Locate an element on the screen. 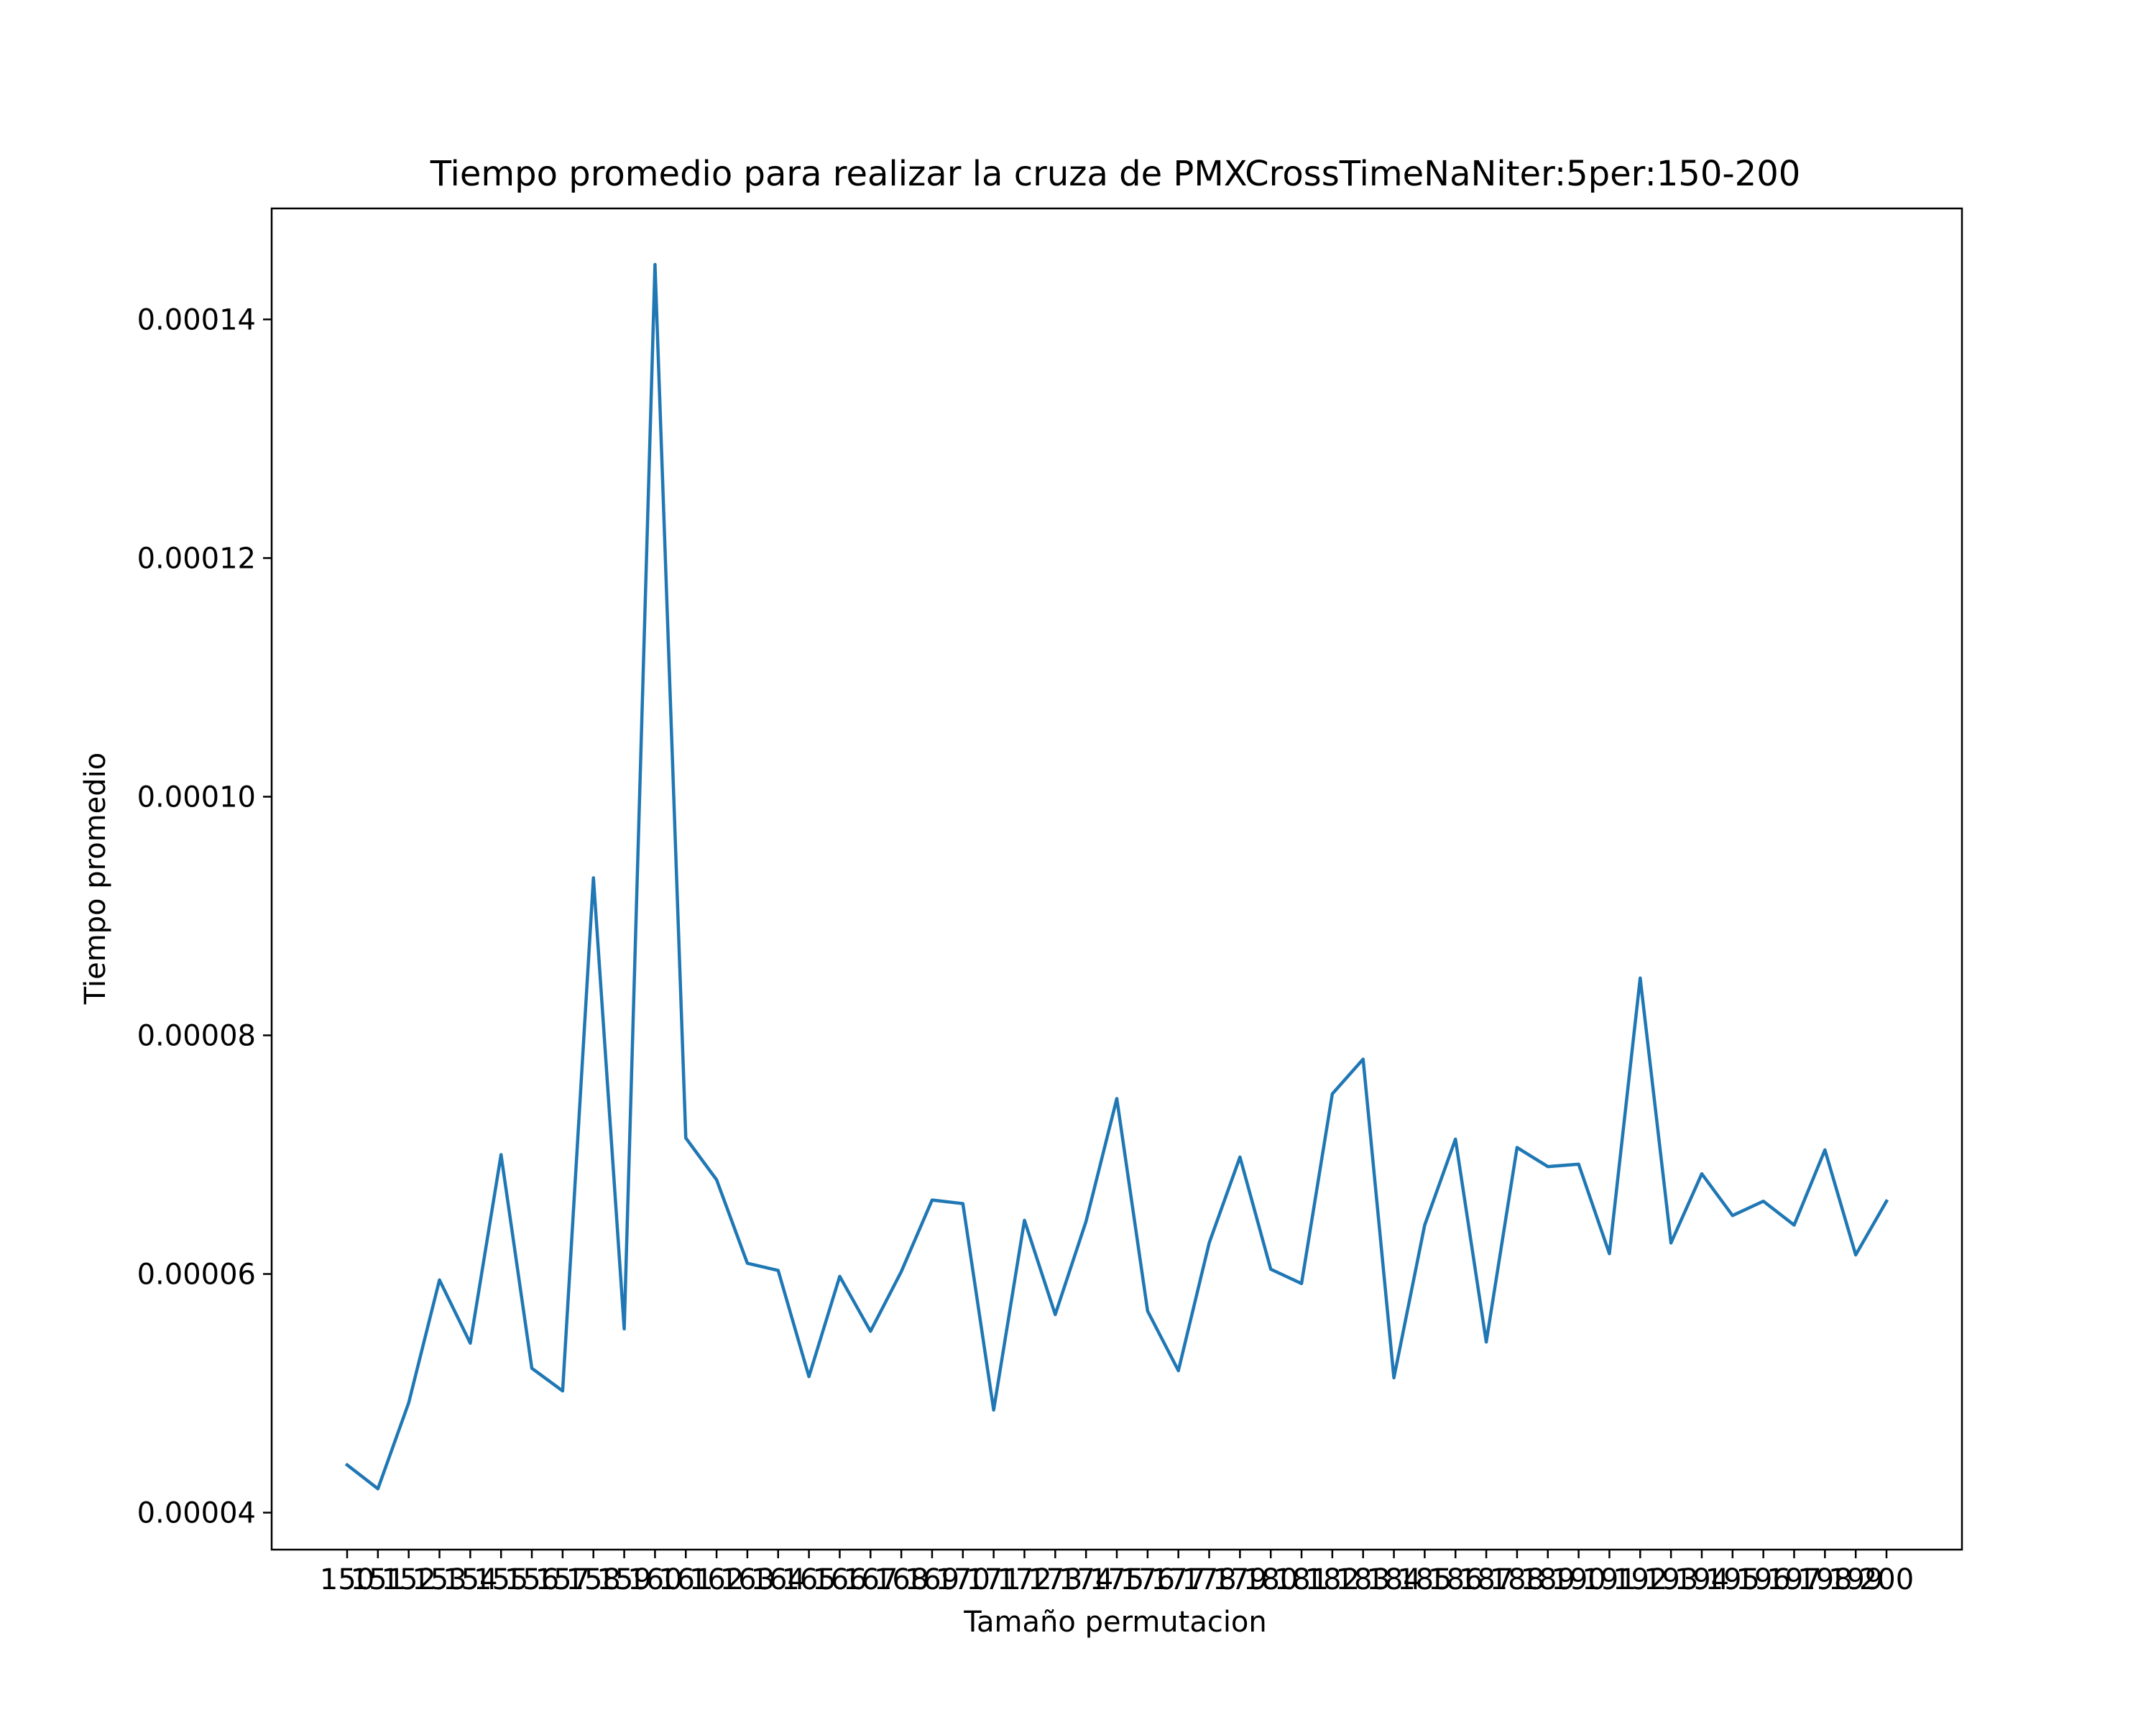 The image size is (2156, 1725). x-tick-label: 189 is located at coordinates (1548, 1579).